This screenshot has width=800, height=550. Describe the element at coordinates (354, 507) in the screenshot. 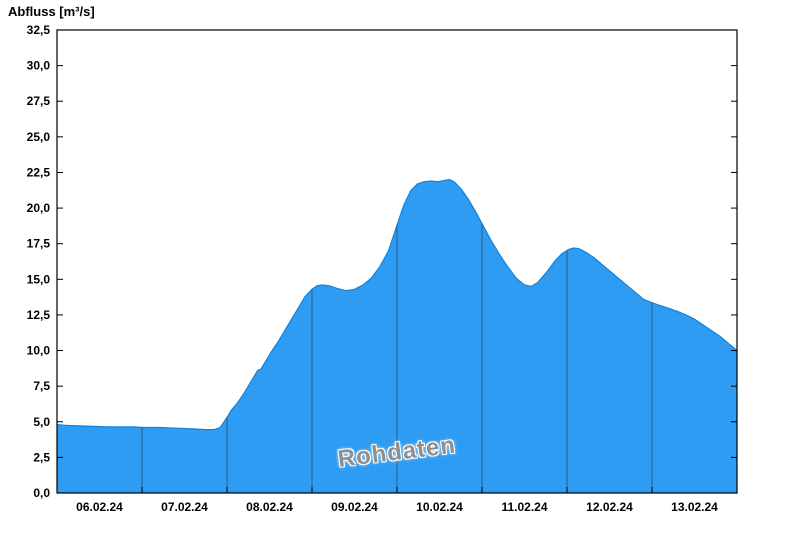

I see `x-tick-label: 09.02.24` at that location.